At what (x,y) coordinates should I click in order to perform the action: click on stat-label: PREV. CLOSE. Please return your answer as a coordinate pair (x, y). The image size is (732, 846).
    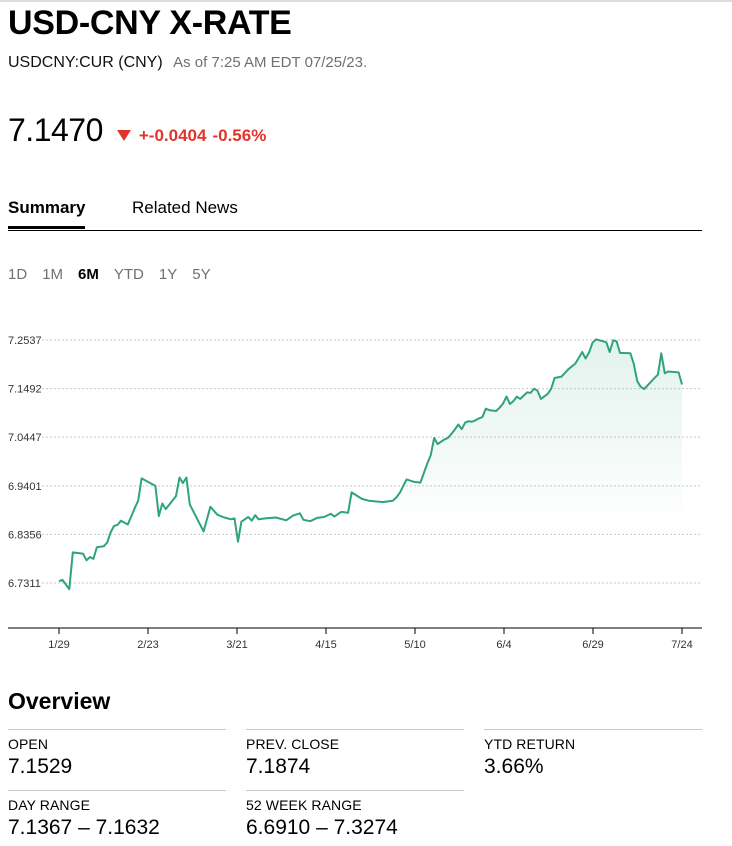
    Looking at the image, I should click on (293, 744).